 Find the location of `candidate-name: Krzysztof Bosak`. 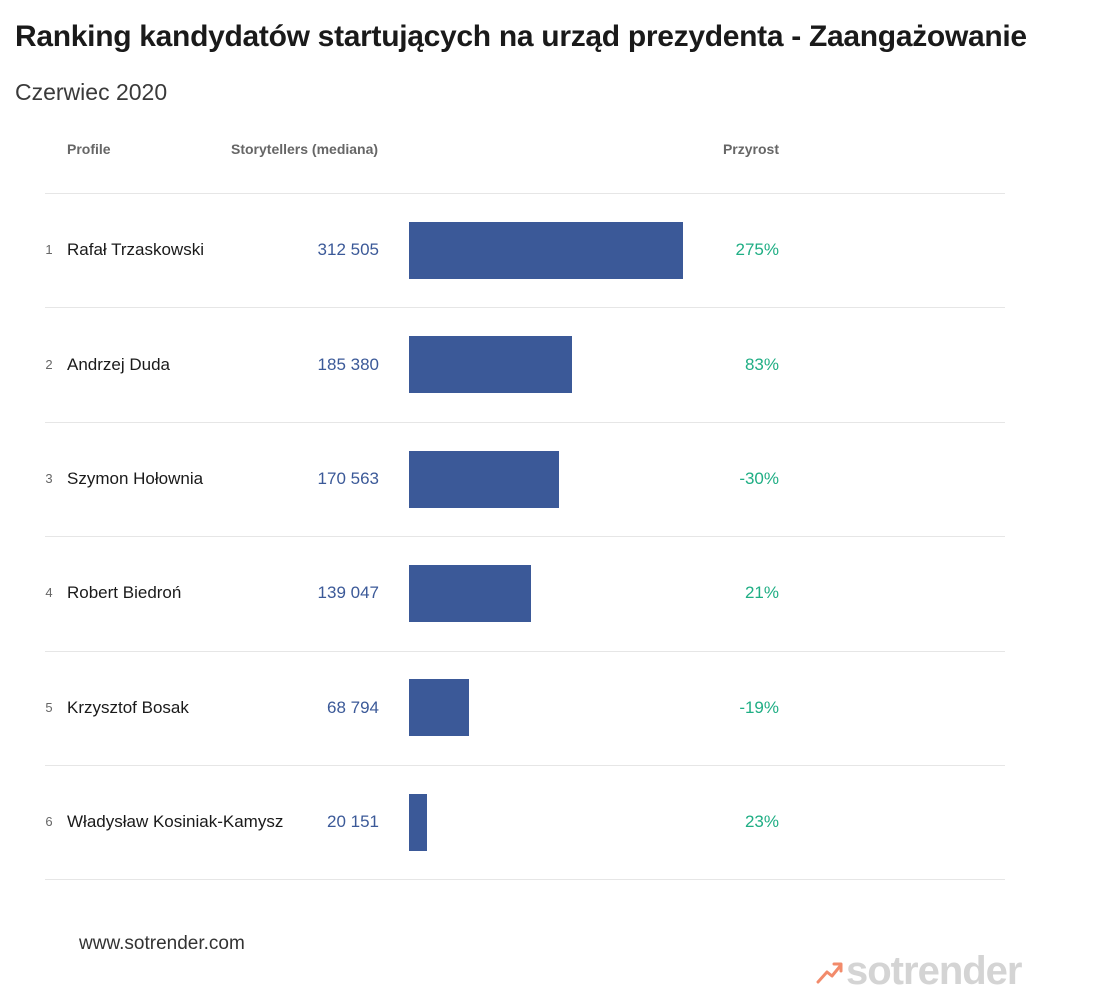

candidate-name: Krzysztof Bosak is located at coordinates (128, 707).